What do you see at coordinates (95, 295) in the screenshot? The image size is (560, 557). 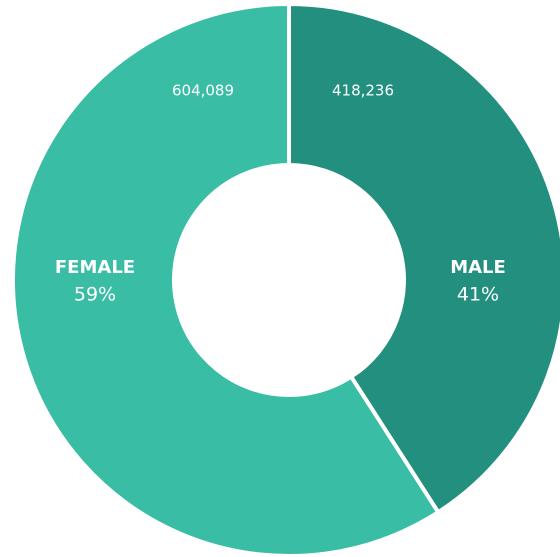 I see `percent-label: 59%` at bounding box center [95, 295].